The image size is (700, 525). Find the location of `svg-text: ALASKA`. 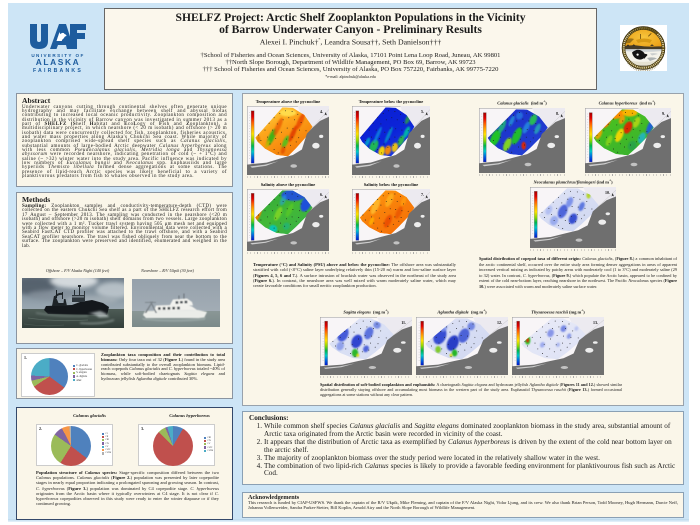

svg-text: ALASKA is located at coordinates (58, 62).